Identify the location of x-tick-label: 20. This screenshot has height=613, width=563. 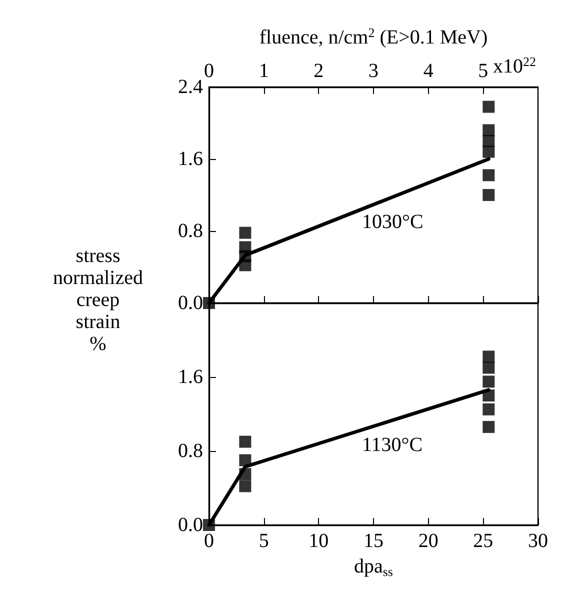
(428, 541).